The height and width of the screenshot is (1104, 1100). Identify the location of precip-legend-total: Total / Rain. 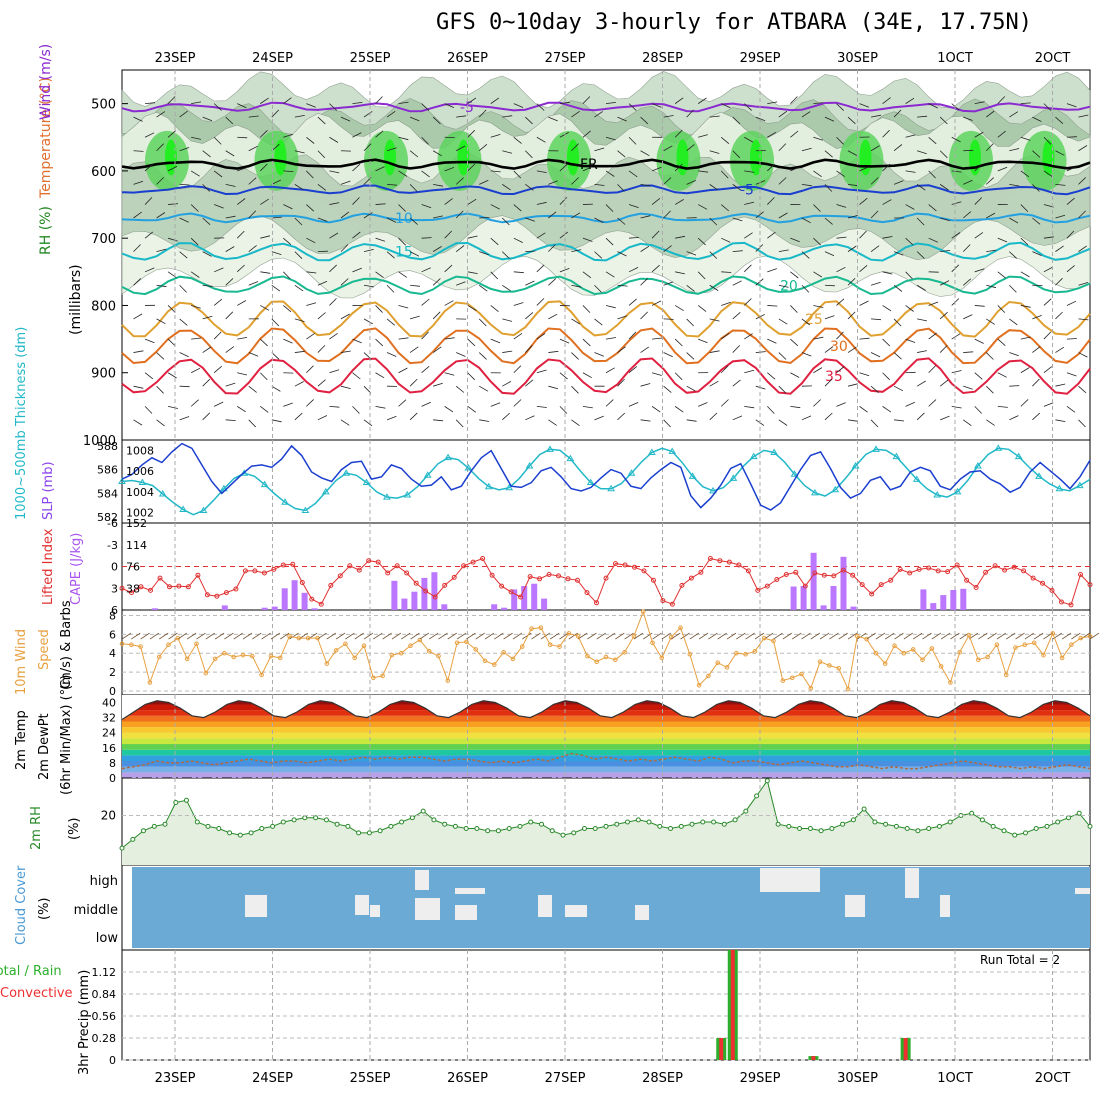
(31, 971).